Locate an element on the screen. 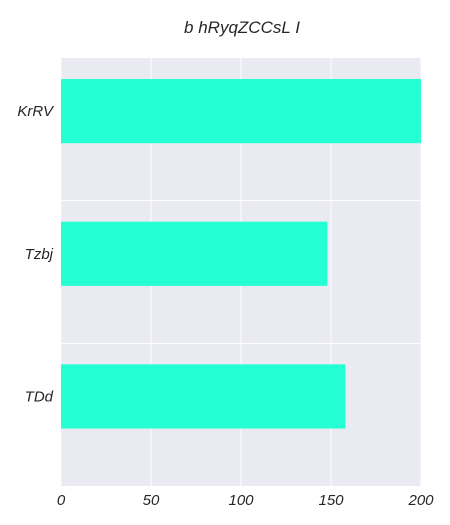 This screenshot has height=525, width=450. x-tick-label: 150 is located at coordinates (331, 500).